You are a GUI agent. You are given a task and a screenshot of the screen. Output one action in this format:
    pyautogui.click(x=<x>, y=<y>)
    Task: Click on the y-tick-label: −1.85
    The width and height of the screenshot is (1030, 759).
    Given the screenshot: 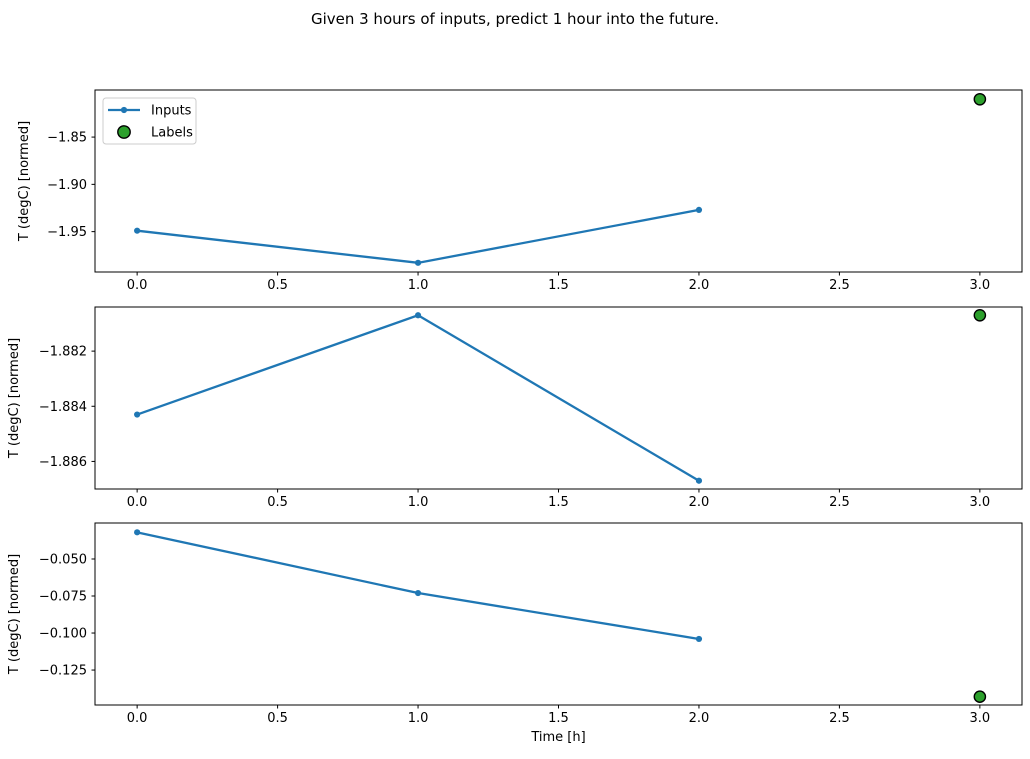 What is the action you would take?
    pyautogui.click(x=67, y=138)
    